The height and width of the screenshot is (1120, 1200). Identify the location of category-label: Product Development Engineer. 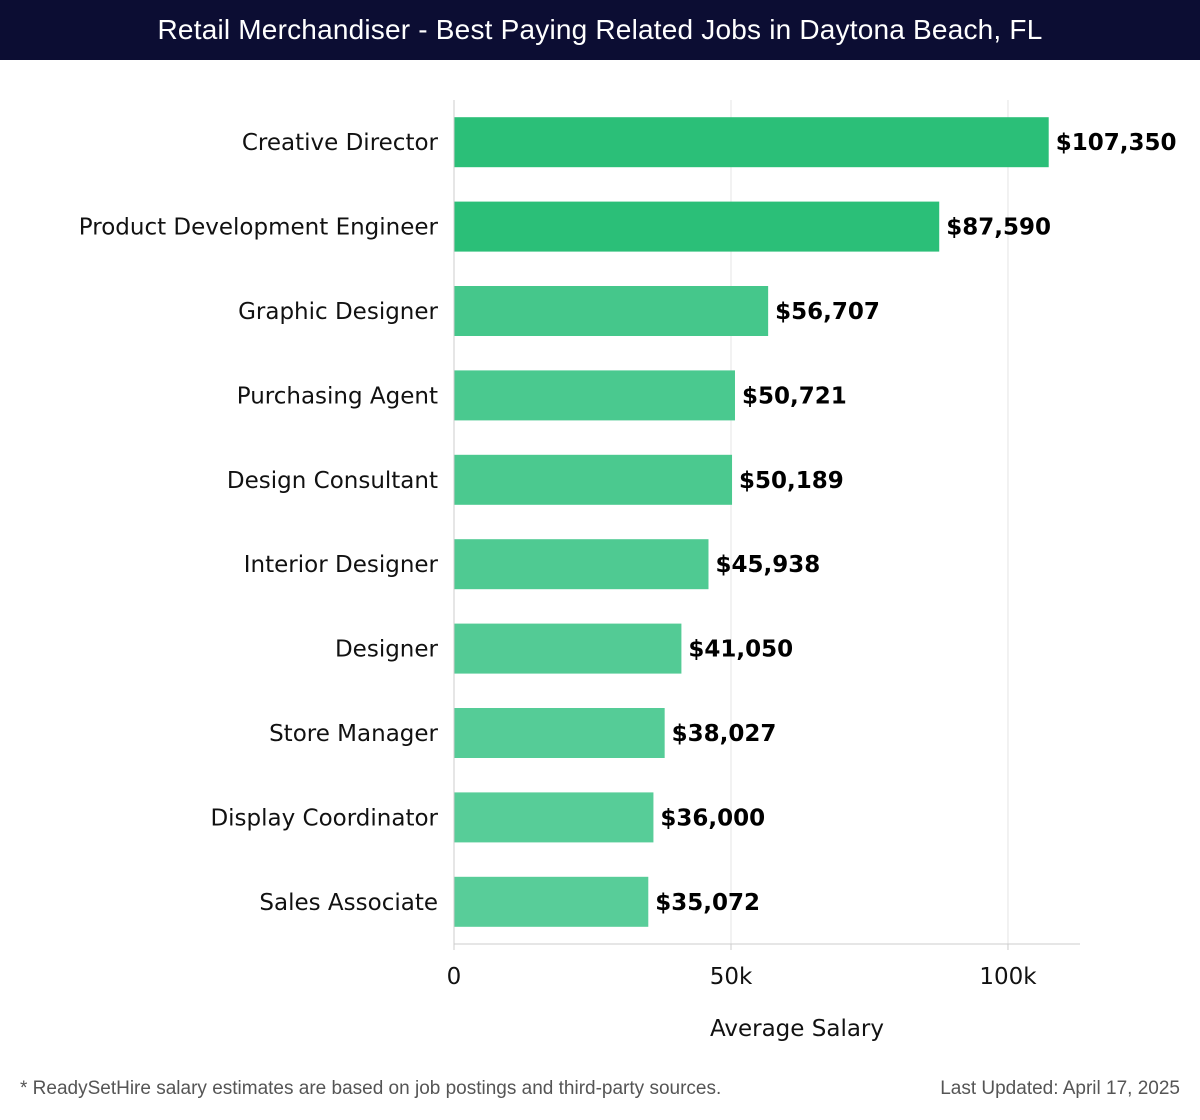
(259, 228).